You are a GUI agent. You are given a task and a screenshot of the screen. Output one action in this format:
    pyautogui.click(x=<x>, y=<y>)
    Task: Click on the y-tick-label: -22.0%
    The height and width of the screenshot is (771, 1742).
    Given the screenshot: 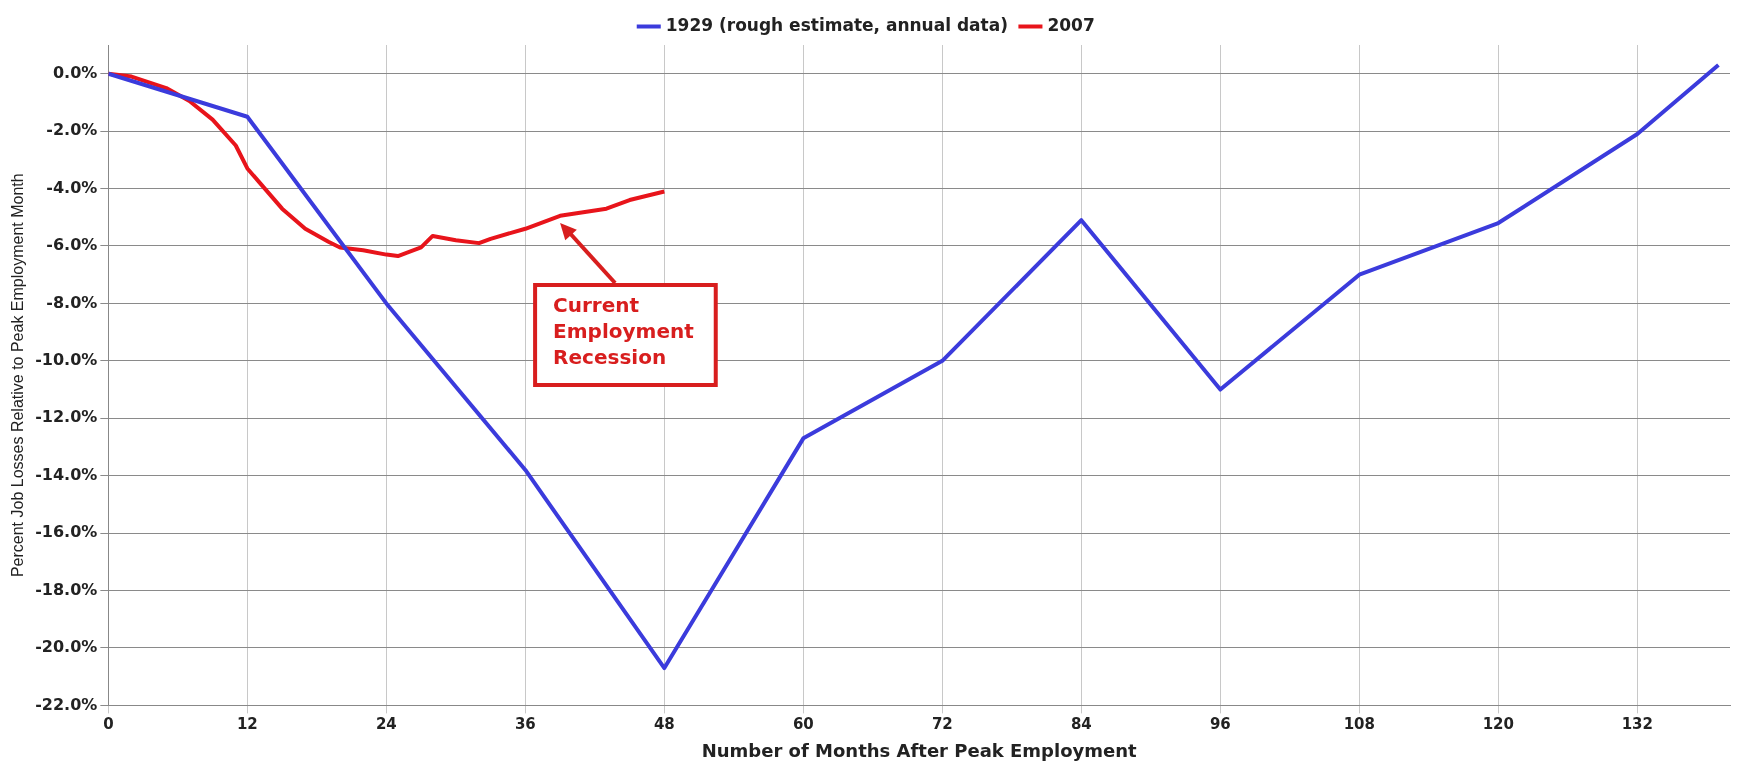 What is the action you would take?
    pyautogui.click(x=66, y=704)
    